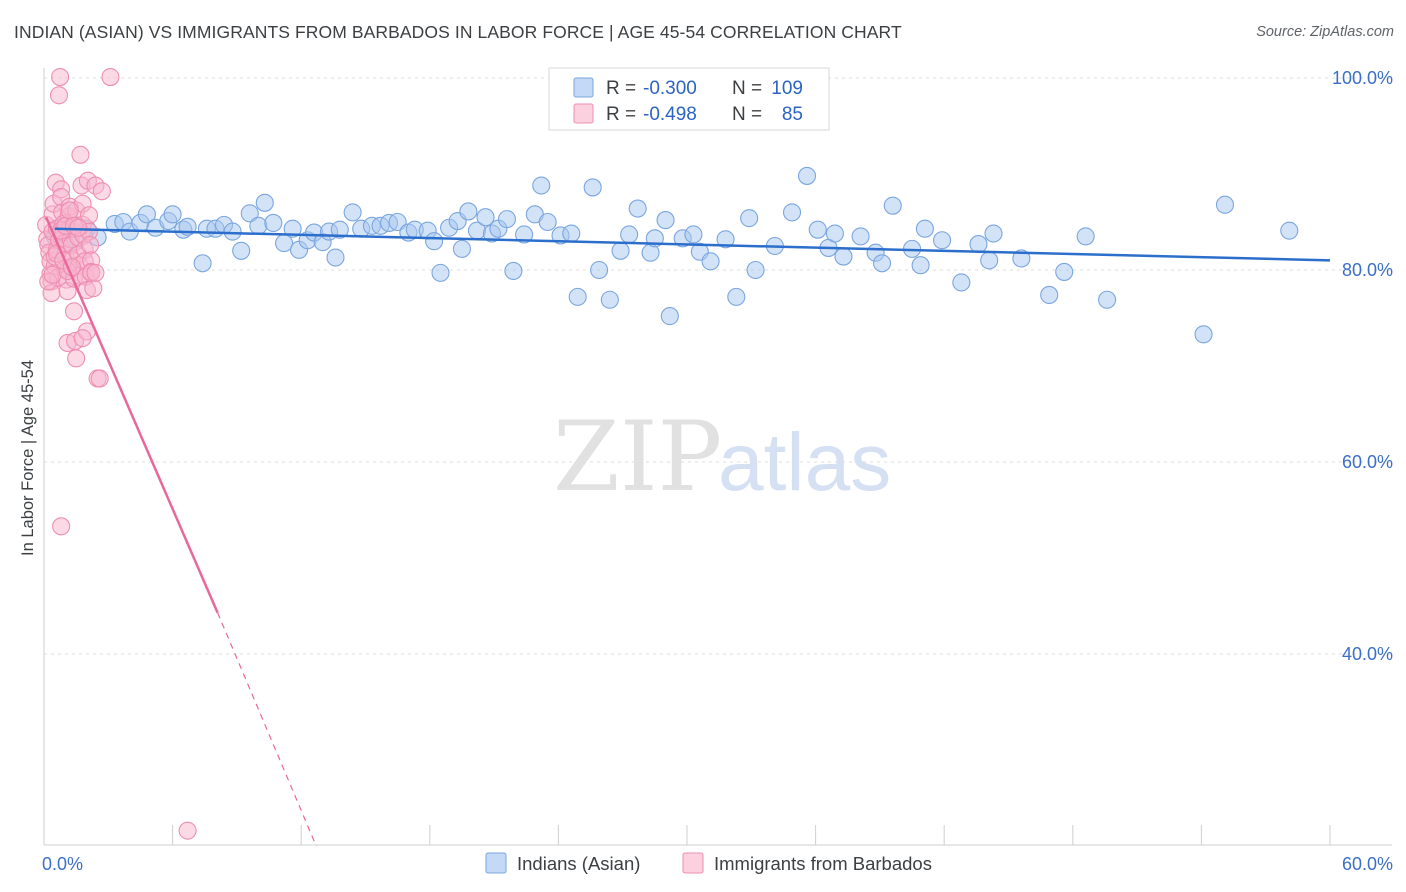  Describe the element at coordinates (670, 88) in the screenshot. I see `legend-r-value-1: -0.300` at that location.